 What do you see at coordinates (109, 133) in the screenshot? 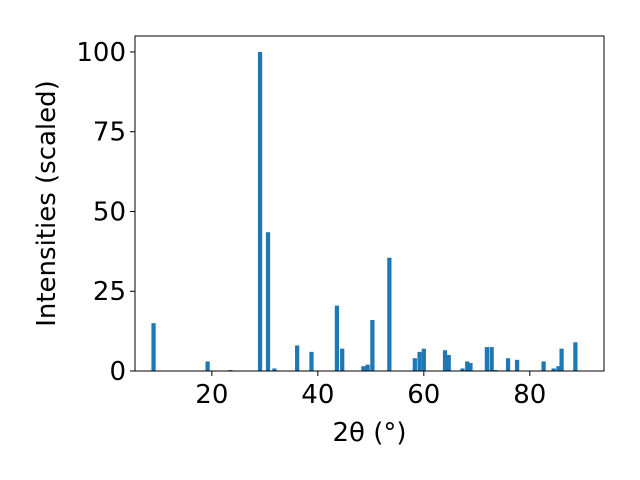
I see `y-tick-label: 75` at bounding box center [109, 133].